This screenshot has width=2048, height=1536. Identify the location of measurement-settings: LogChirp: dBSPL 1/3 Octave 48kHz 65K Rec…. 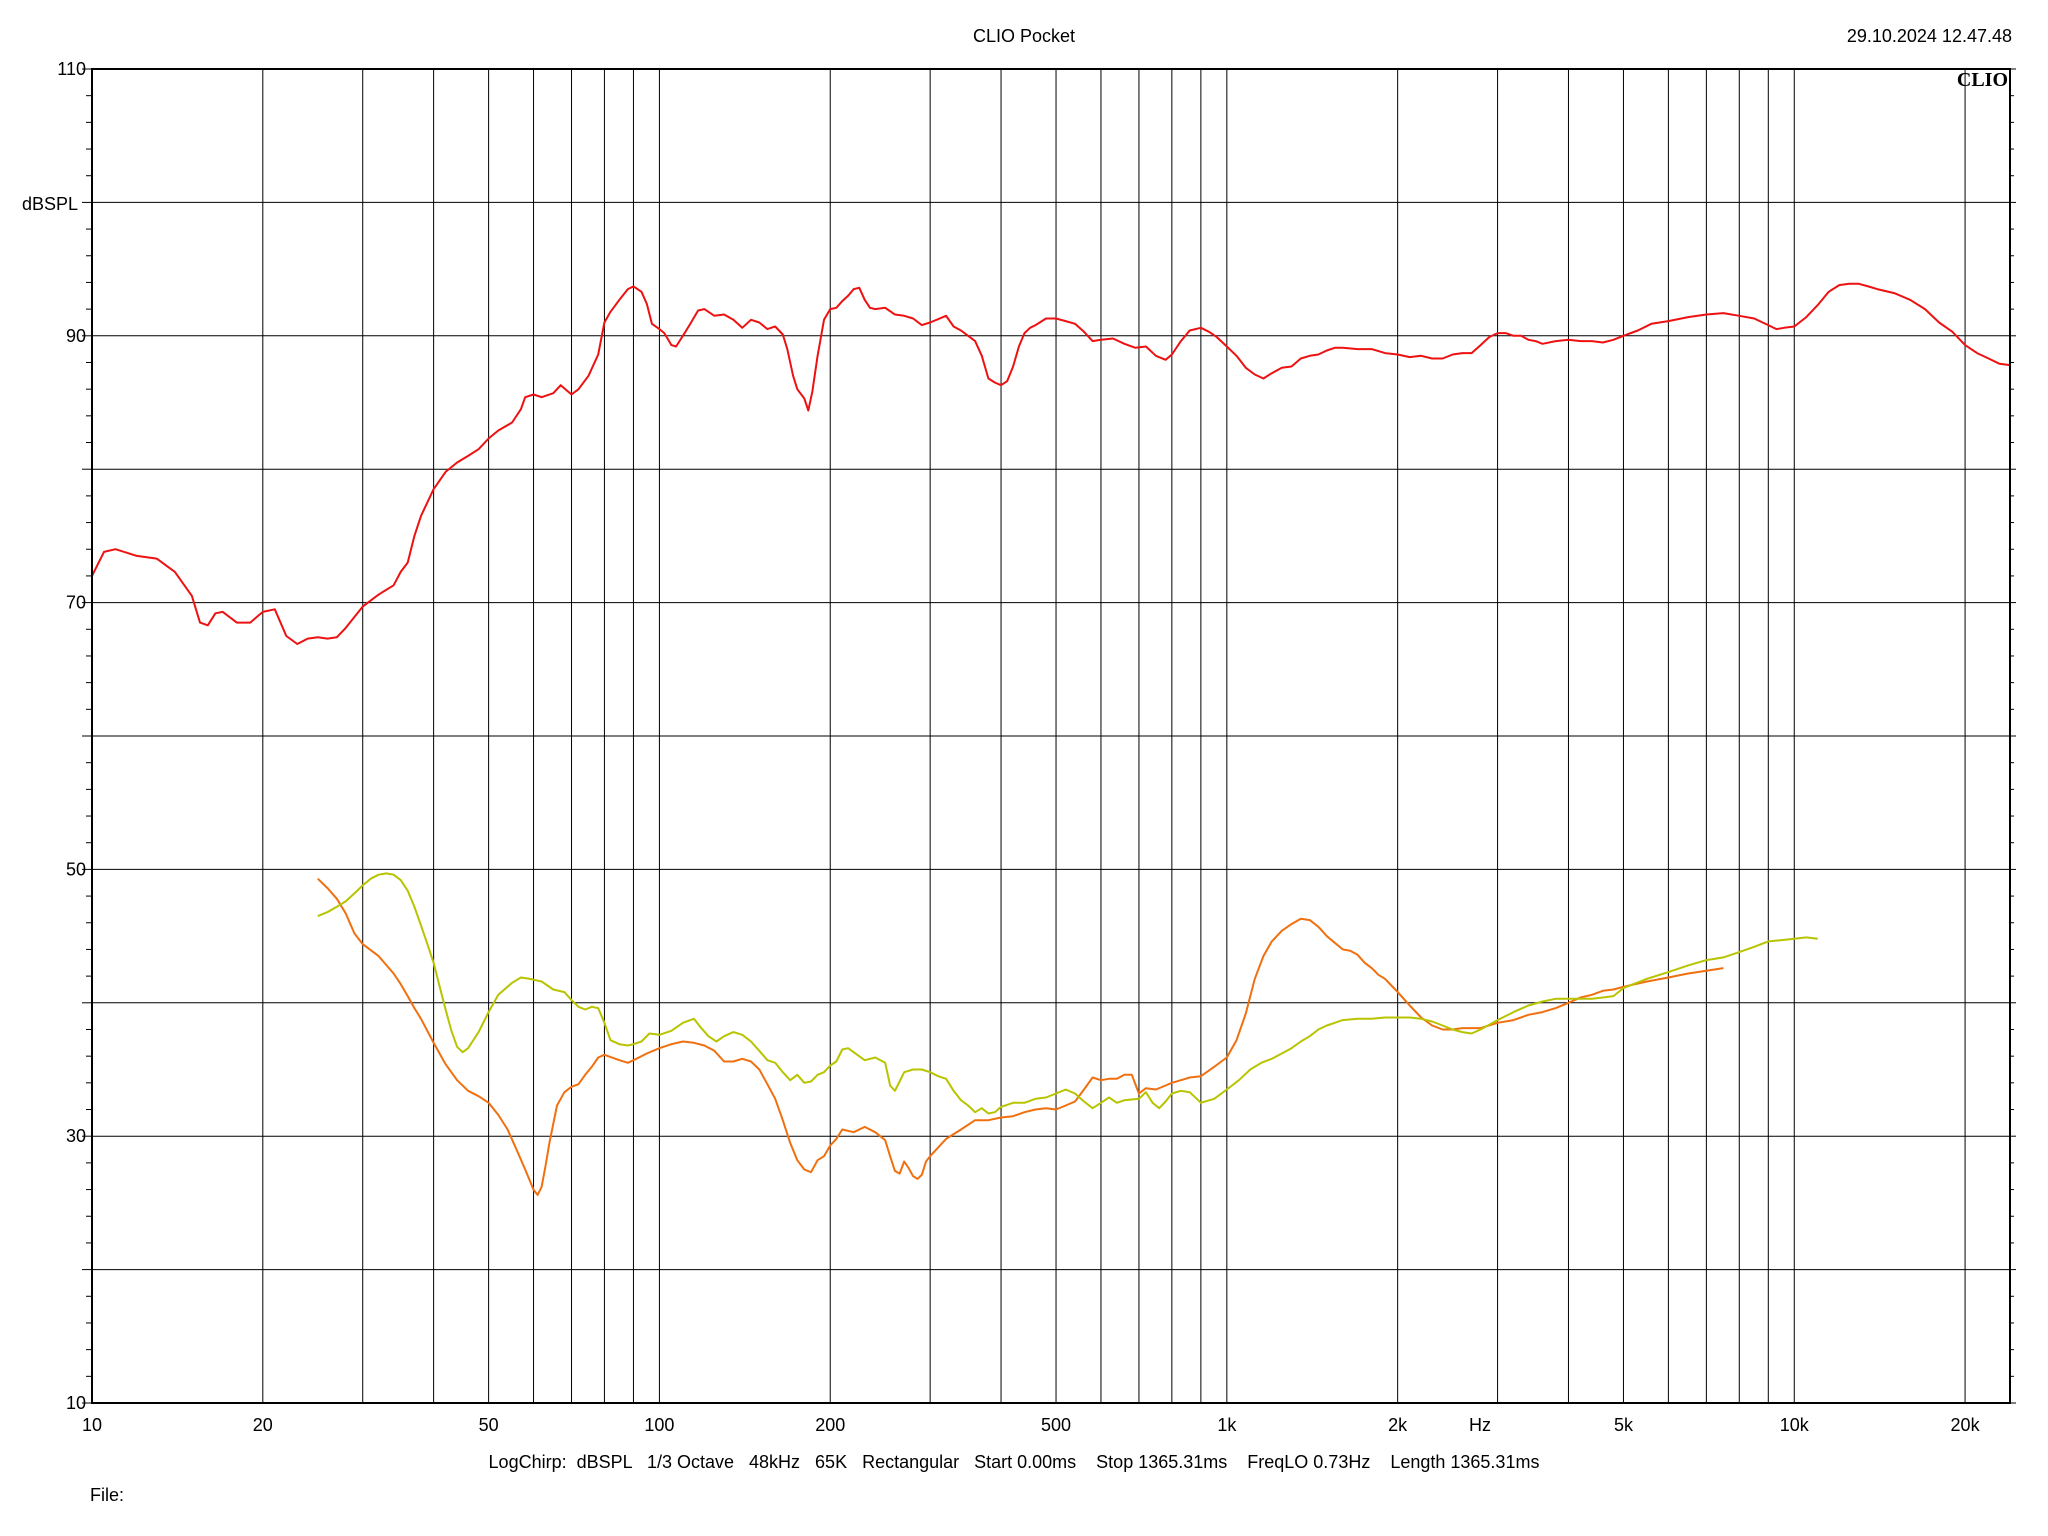
(1014, 1462).